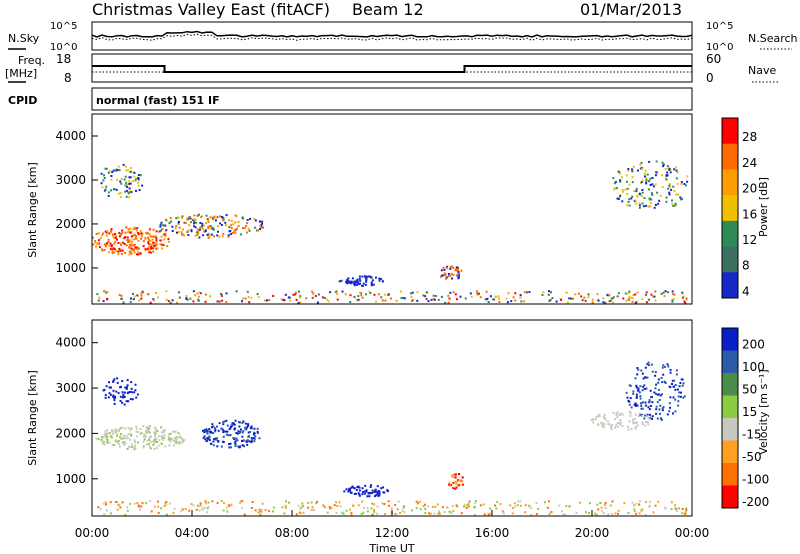  Describe the element at coordinates (22, 100) in the screenshot. I see `cpid-label: CPID` at that location.